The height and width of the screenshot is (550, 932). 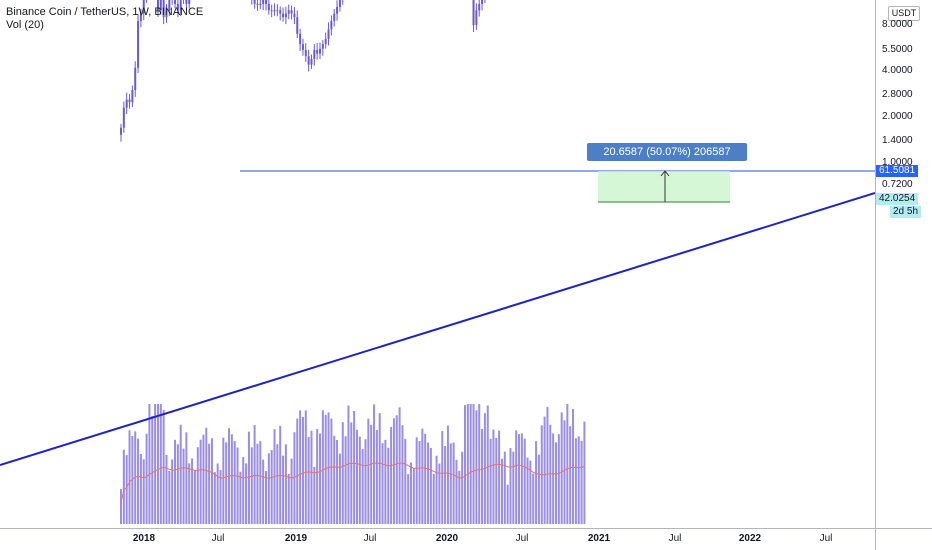 I want to click on price-tick-label: 0.7200, so click(x=897, y=184).